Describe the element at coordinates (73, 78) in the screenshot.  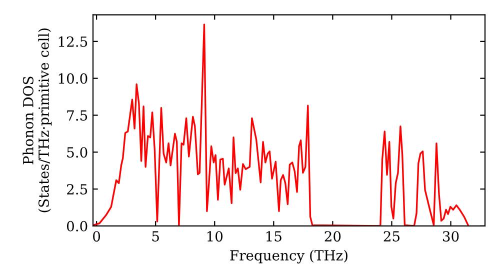
I see `y-tick-label: 10.0` at that location.